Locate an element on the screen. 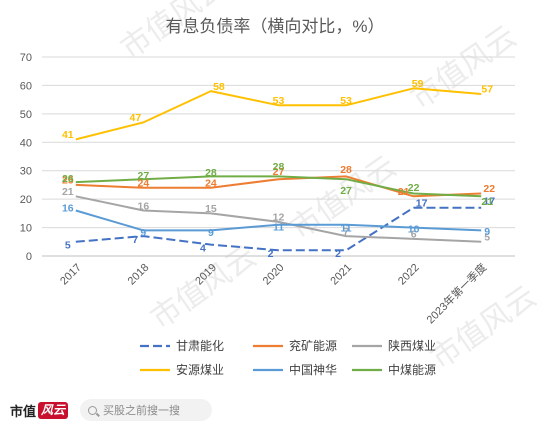 The width and height of the screenshot is (550, 428). logo-mark: 风云 is located at coordinates (53, 410).